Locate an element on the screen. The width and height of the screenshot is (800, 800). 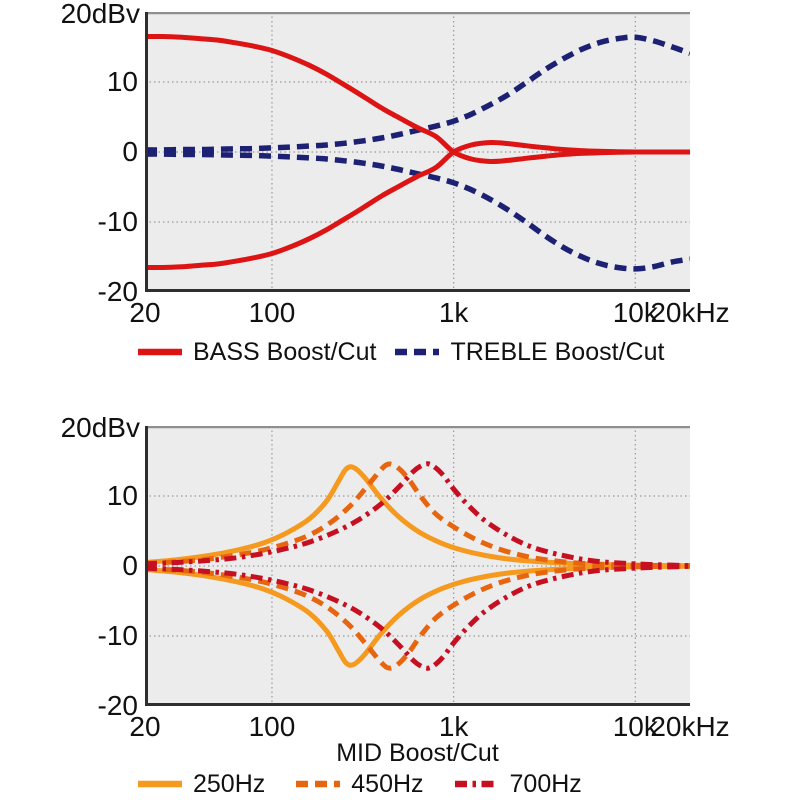
legend-item-700hz: 700Hz is located at coordinates (518, 784).